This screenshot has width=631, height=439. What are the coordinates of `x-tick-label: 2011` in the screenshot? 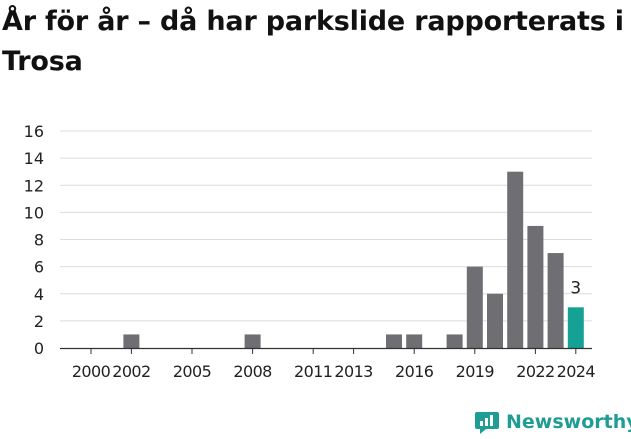 It's located at (313, 371).